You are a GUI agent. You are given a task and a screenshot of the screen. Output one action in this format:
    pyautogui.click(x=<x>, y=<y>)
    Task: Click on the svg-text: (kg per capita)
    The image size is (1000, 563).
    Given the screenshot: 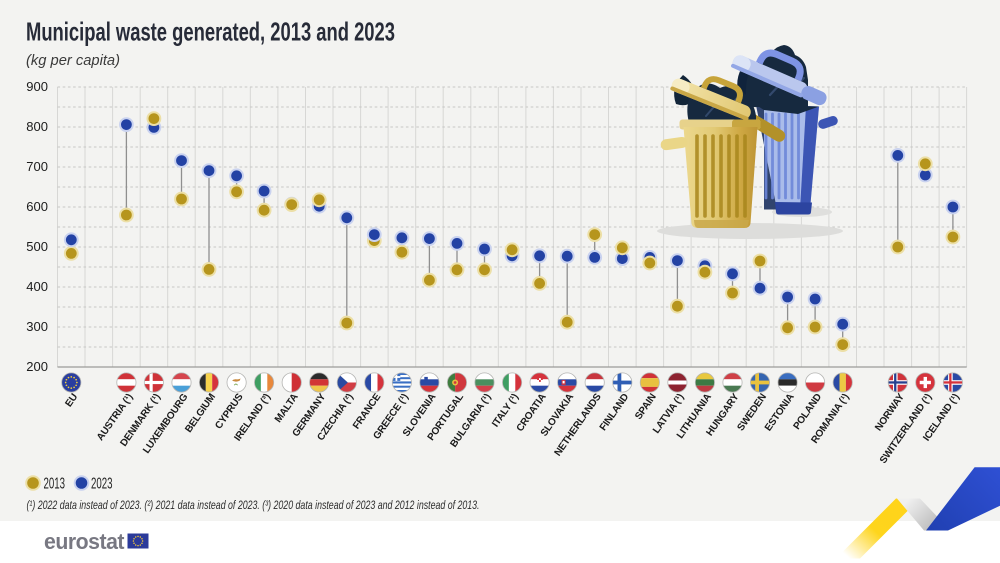 What is the action you would take?
    pyautogui.click(x=73, y=60)
    